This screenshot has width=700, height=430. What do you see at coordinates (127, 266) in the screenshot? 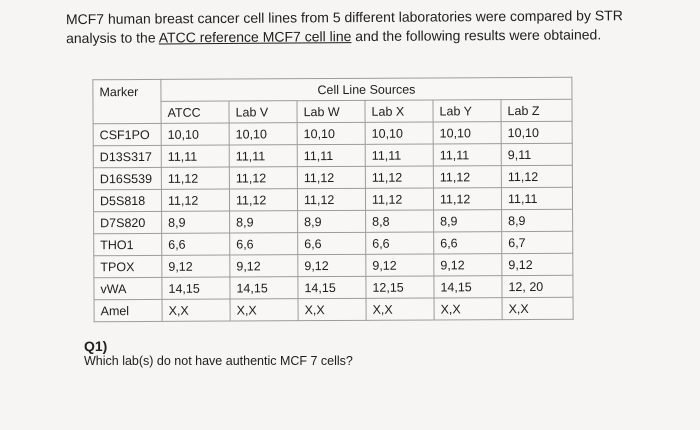
I see `marker-cell: TPOX` at bounding box center [127, 266].